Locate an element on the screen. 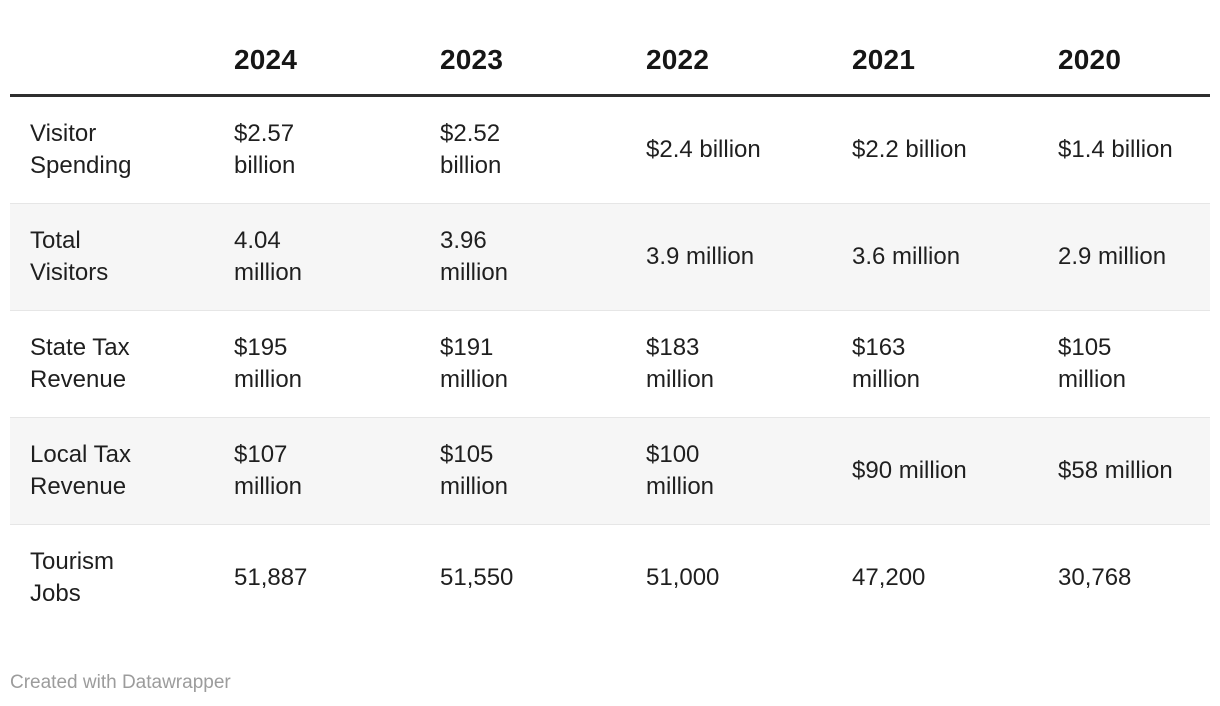 This screenshot has width=1220, height=706. column-header-2021: 2021 is located at coordinates (884, 59).